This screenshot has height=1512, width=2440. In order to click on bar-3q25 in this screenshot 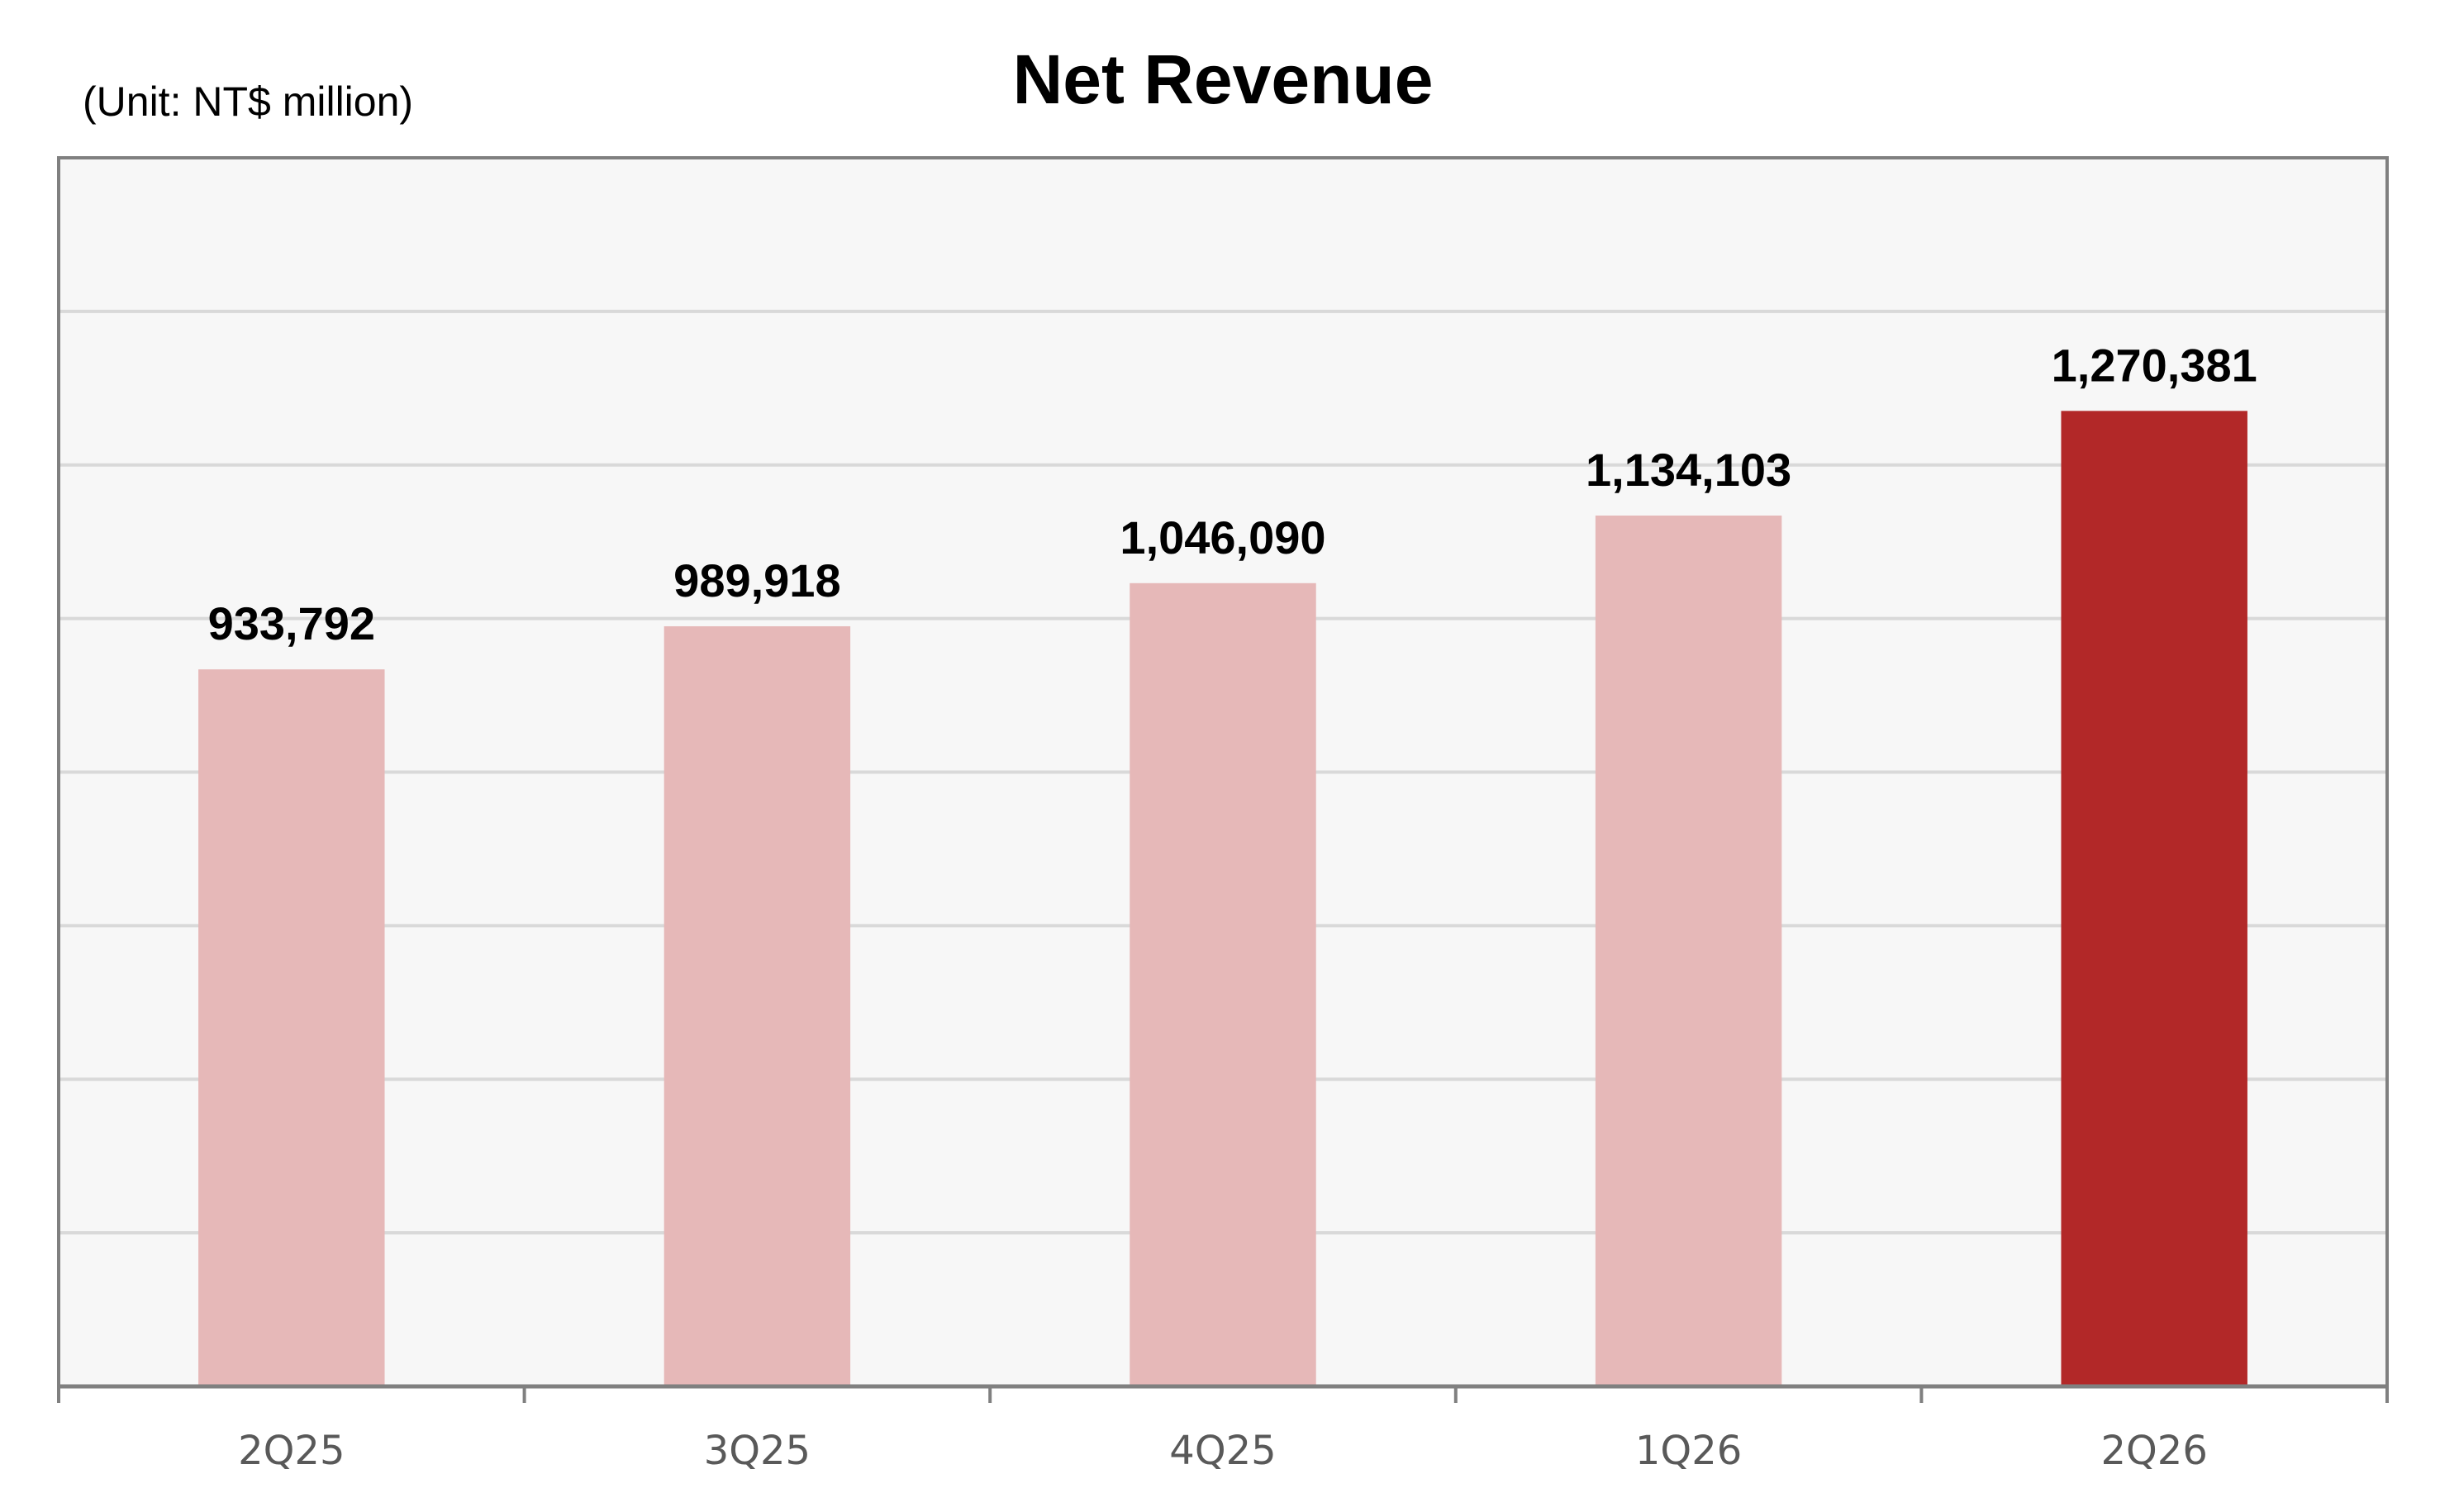, I will do `click(757, 1005)`.